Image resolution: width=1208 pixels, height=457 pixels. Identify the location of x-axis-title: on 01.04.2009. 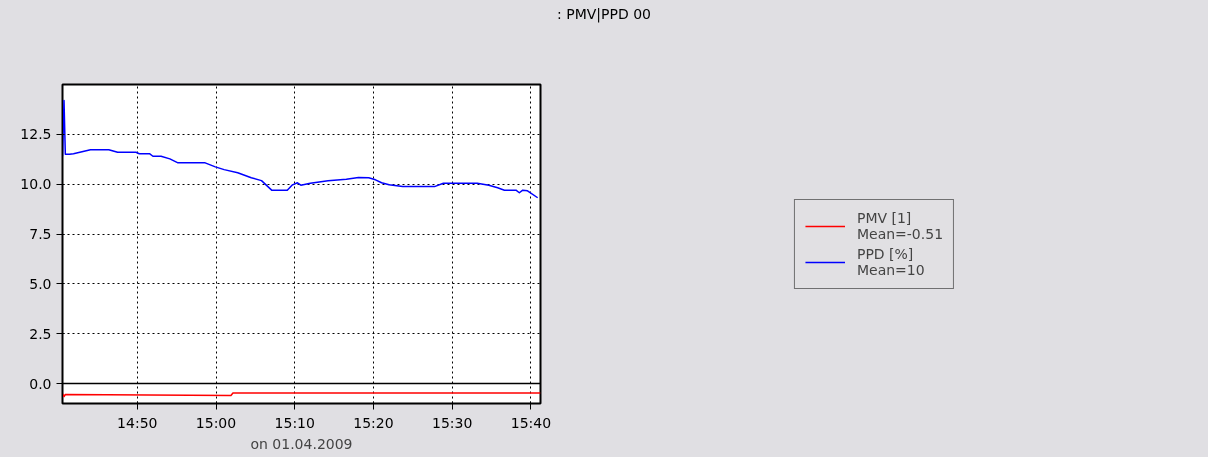
(301, 443).